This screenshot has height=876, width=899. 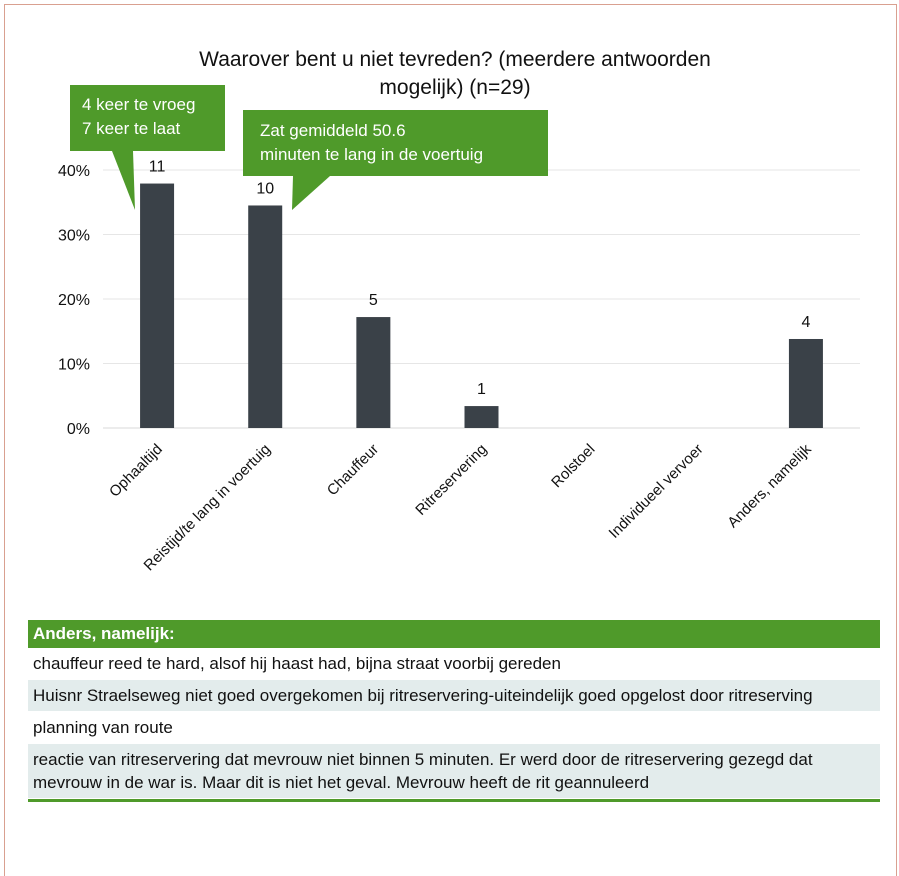 I want to click on callout-text: 7 keer te laat, so click(x=131, y=128).